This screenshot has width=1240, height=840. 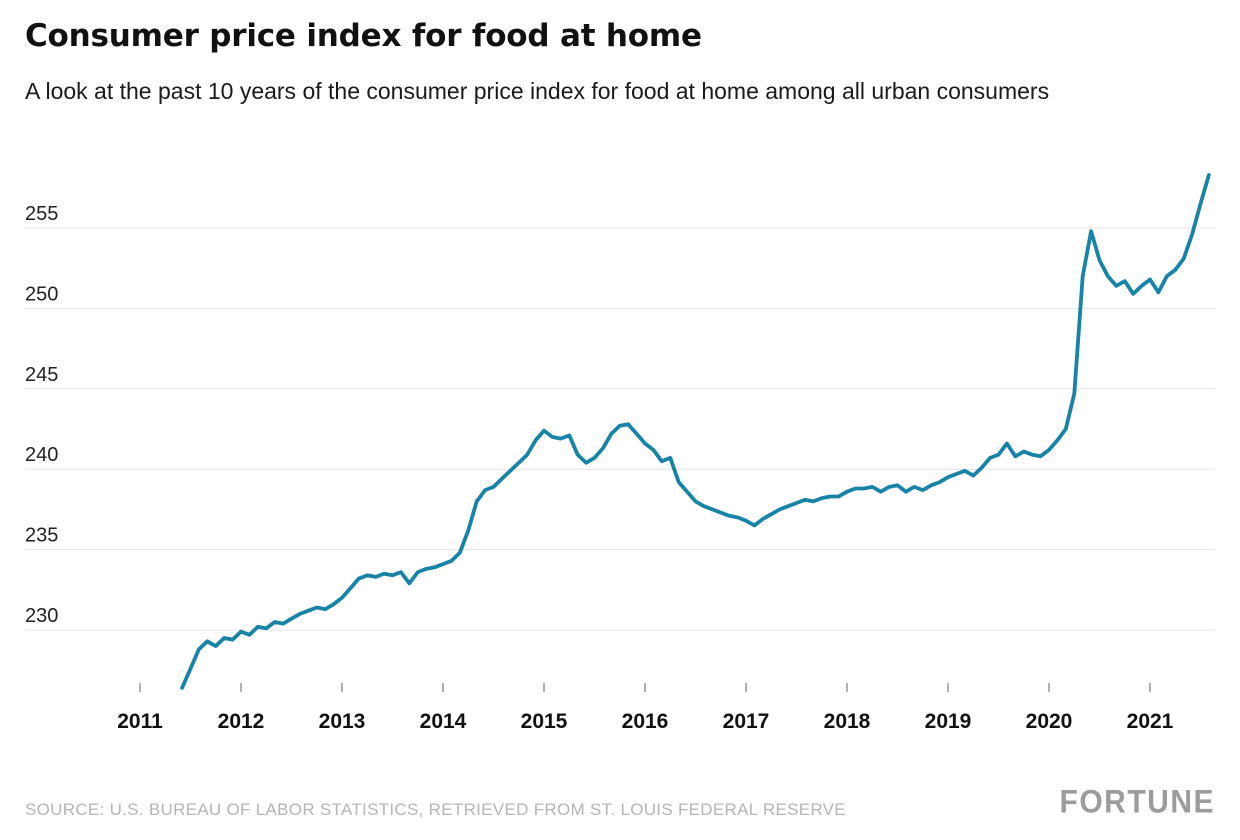 What do you see at coordinates (41, 214) in the screenshot?
I see `y-axis-label: 255` at bounding box center [41, 214].